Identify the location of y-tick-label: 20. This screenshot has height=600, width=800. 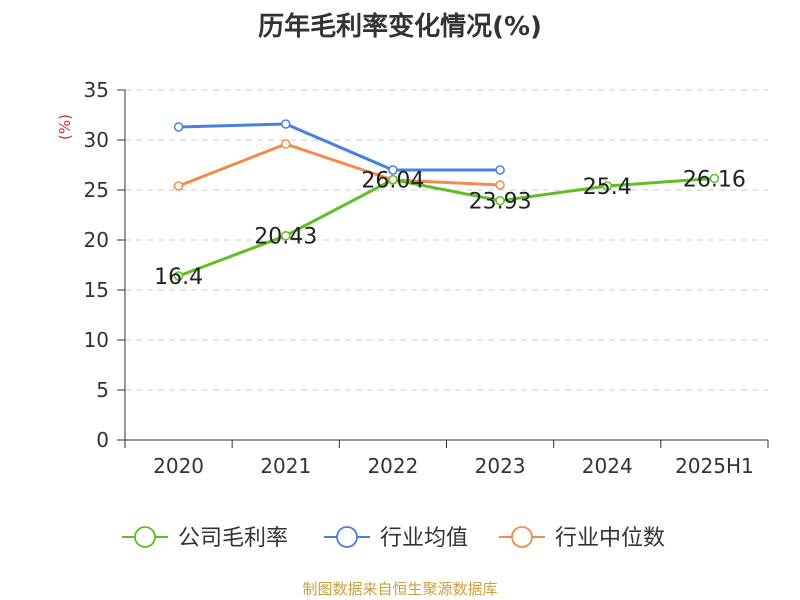
(96, 240).